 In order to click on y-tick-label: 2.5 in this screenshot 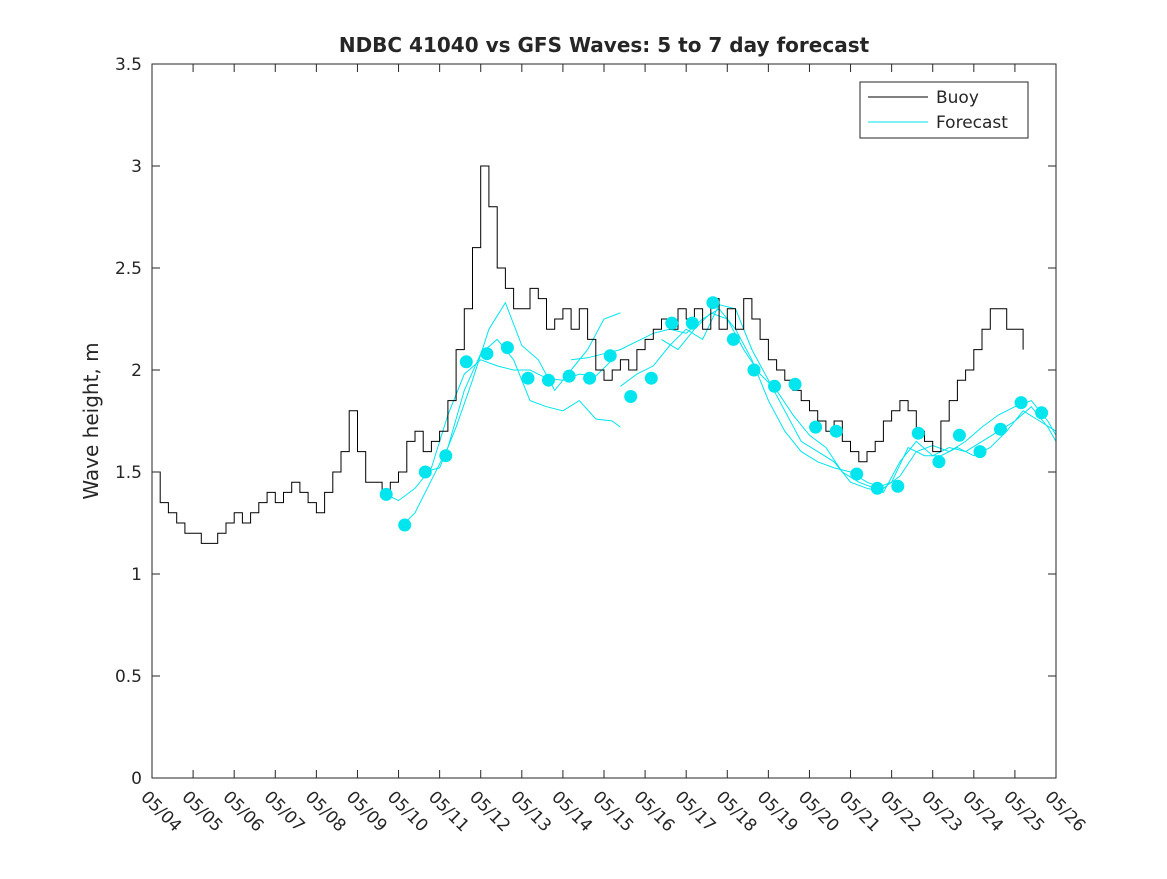, I will do `click(128, 269)`.